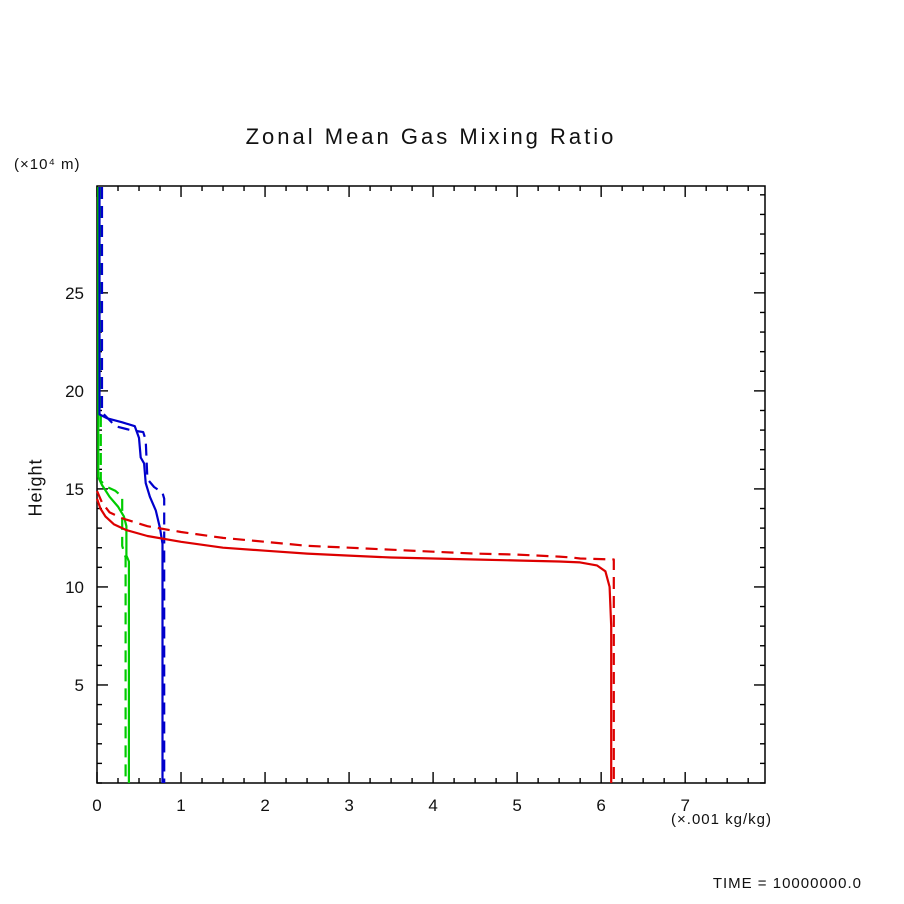 This screenshot has height=904, width=904. Describe the element at coordinates (432, 805) in the screenshot. I see `x-tick-label: 4` at that location.